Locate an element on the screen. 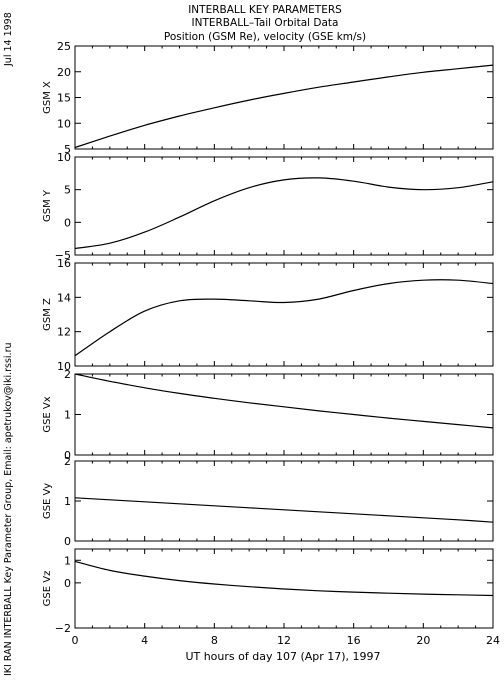  title-line-2: INTERBALL–Tail Orbital Data is located at coordinates (265, 23).